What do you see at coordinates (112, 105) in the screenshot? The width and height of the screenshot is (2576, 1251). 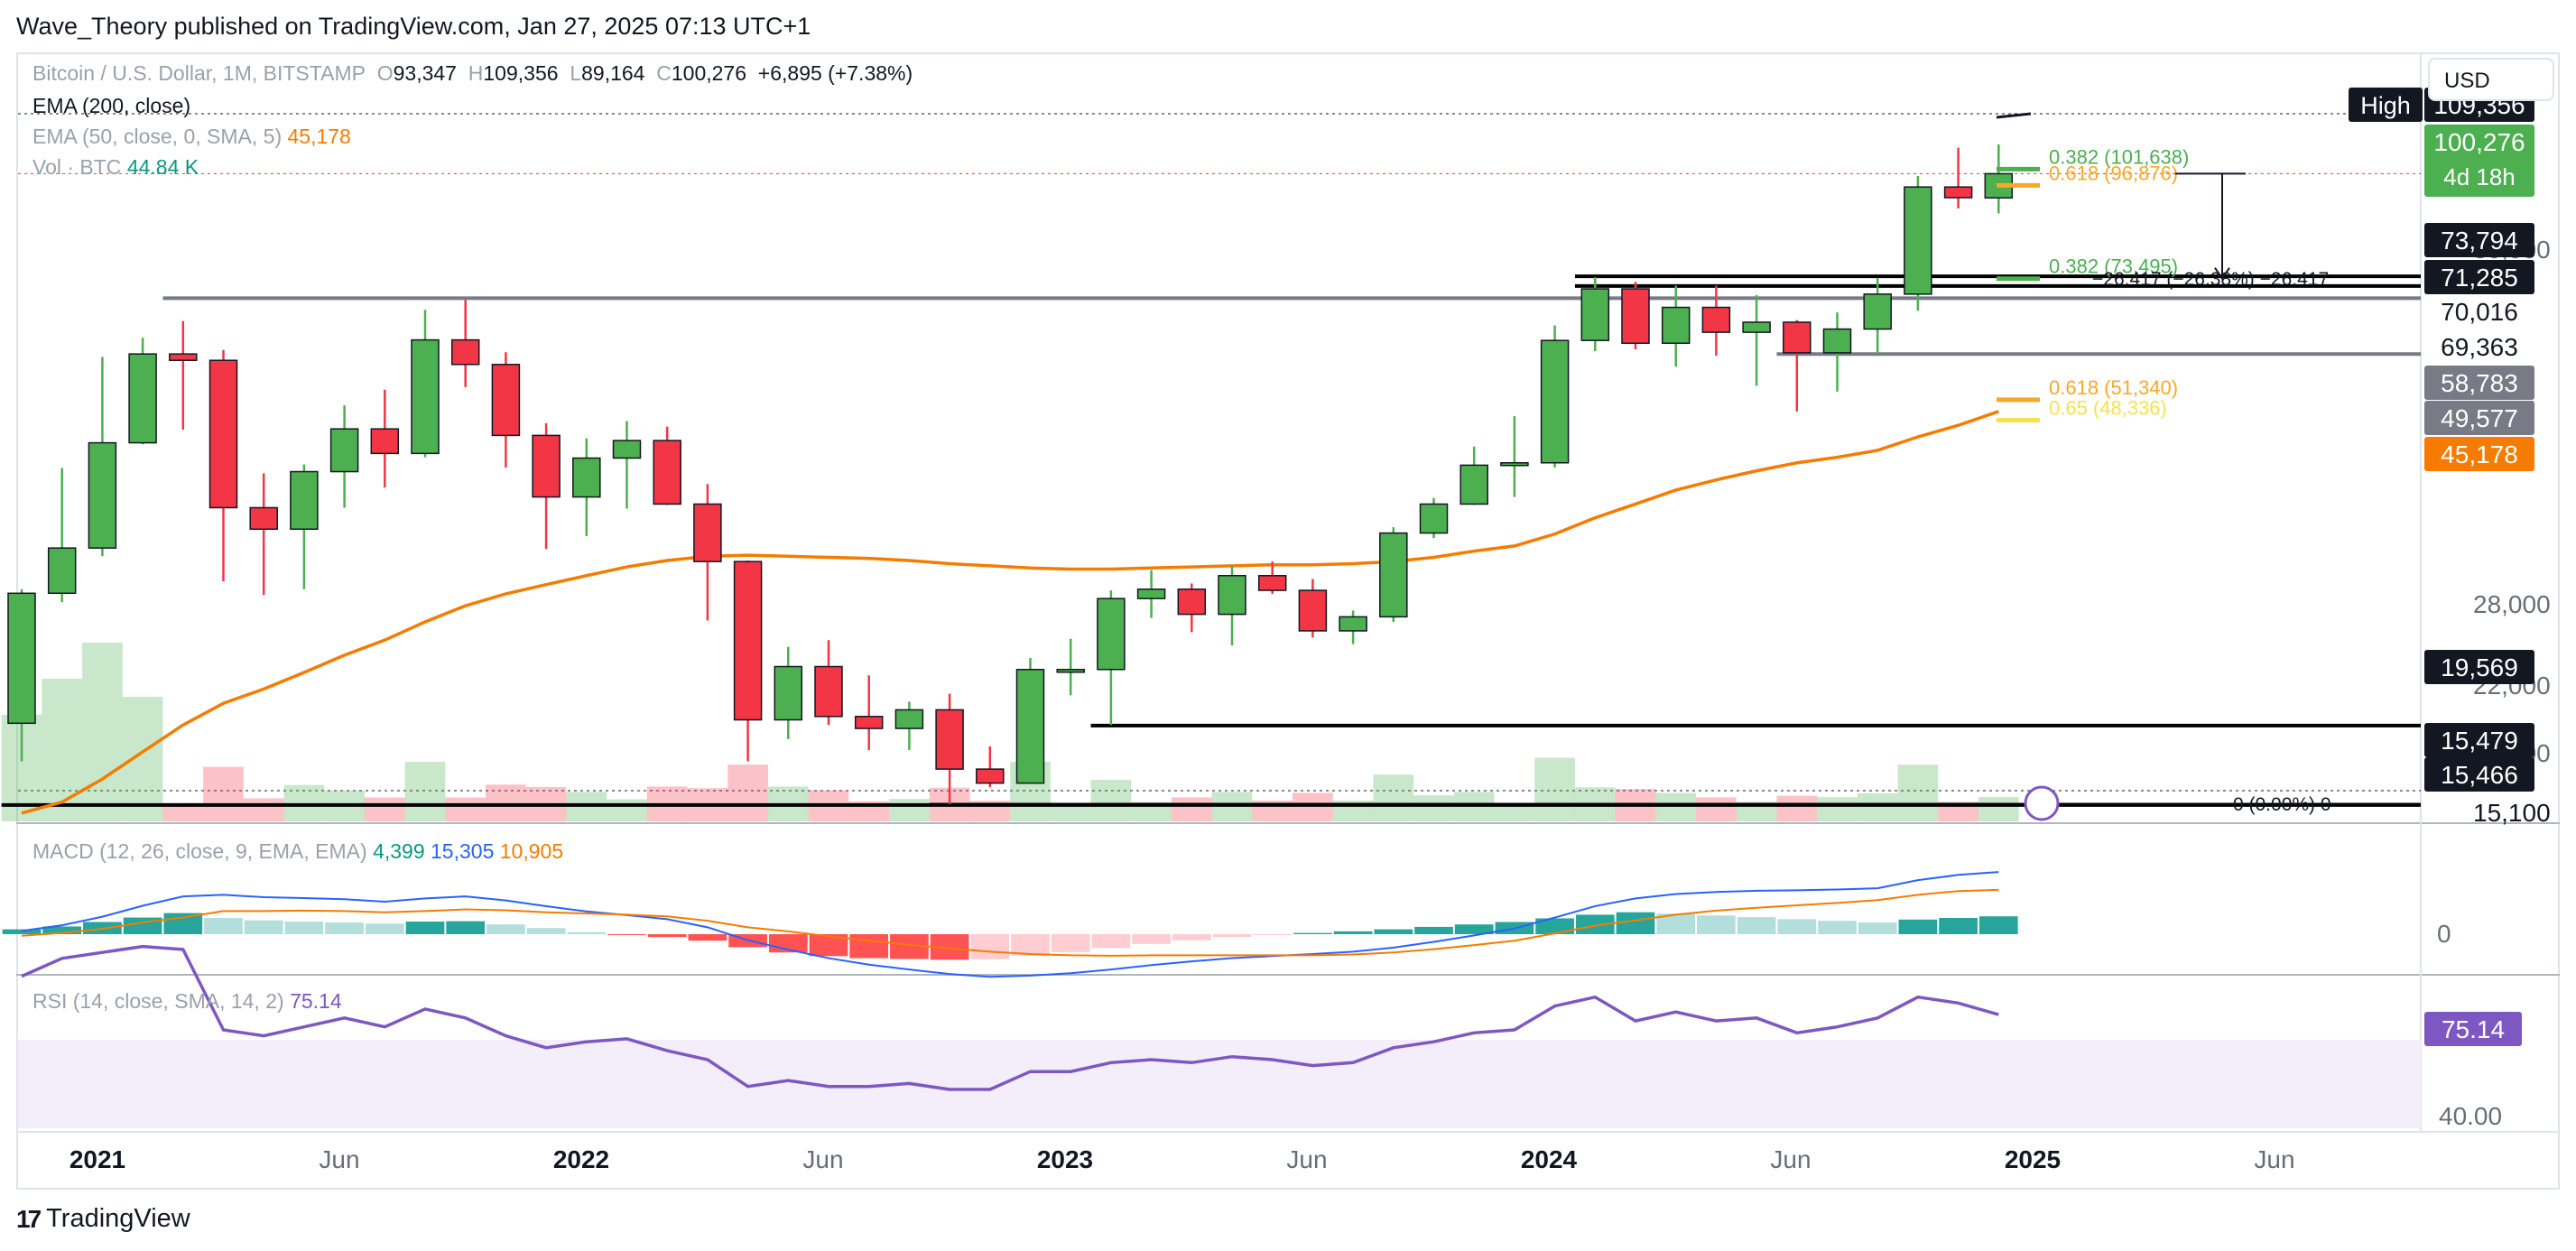 I see `legend-ema200: EMA (200, close)` at bounding box center [112, 105].